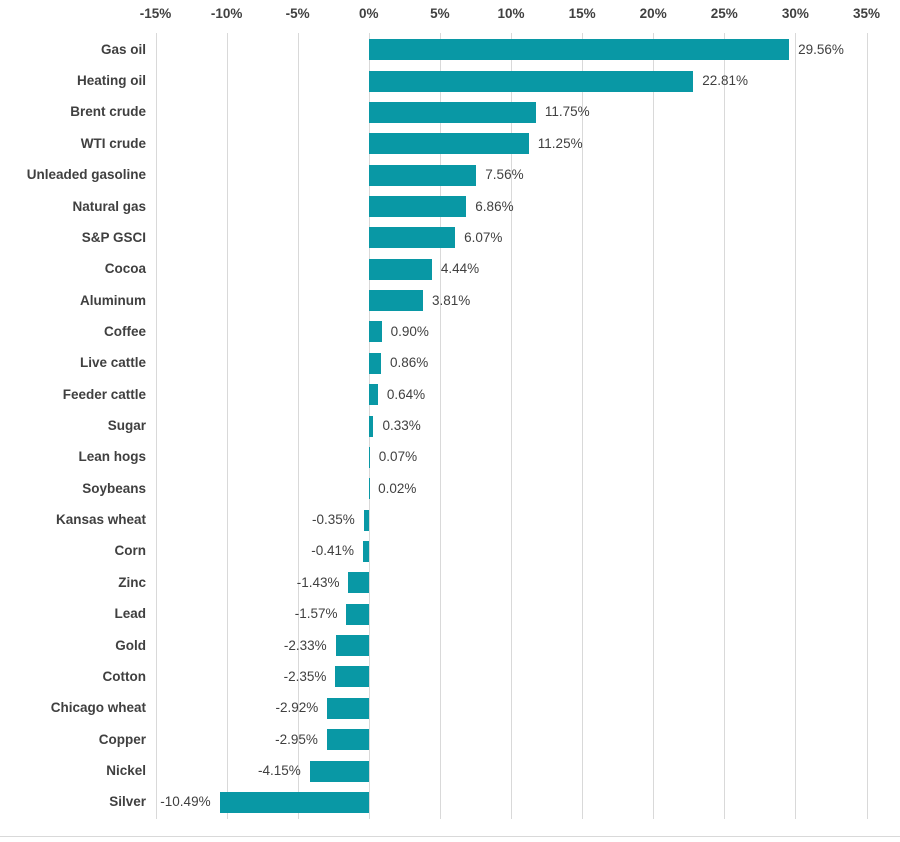 The width and height of the screenshot is (900, 842). What do you see at coordinates (279, 770) in the screenshot?
I see `value-label: -4.15%` at bounding box center [279, 770].